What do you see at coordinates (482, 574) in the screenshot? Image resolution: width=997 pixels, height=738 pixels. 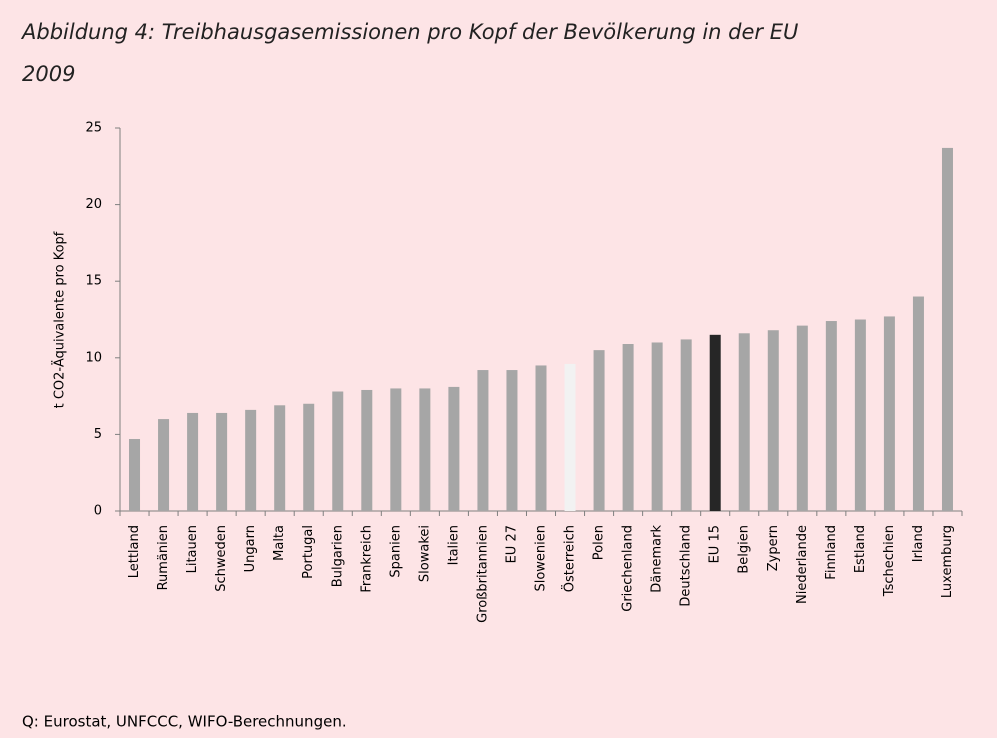 I see `x-tick-label: Großbritannien` at bounding box center [482, 574].